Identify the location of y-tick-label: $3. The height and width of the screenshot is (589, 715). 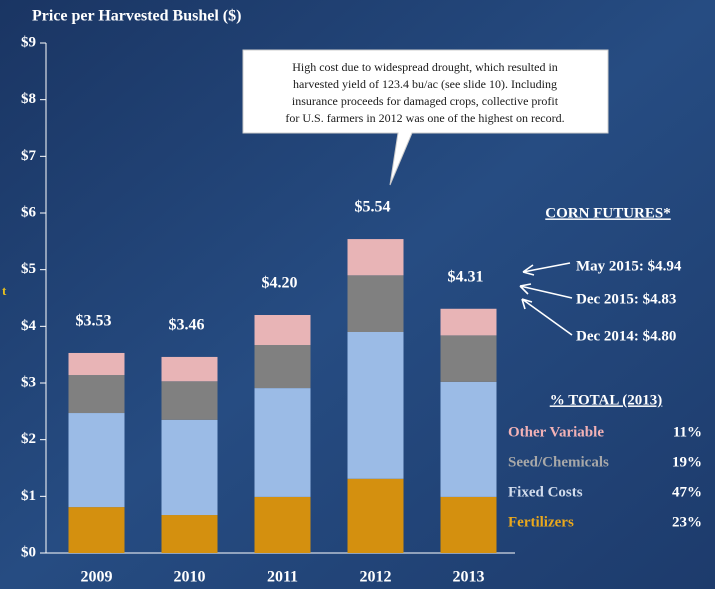
(28, 382).